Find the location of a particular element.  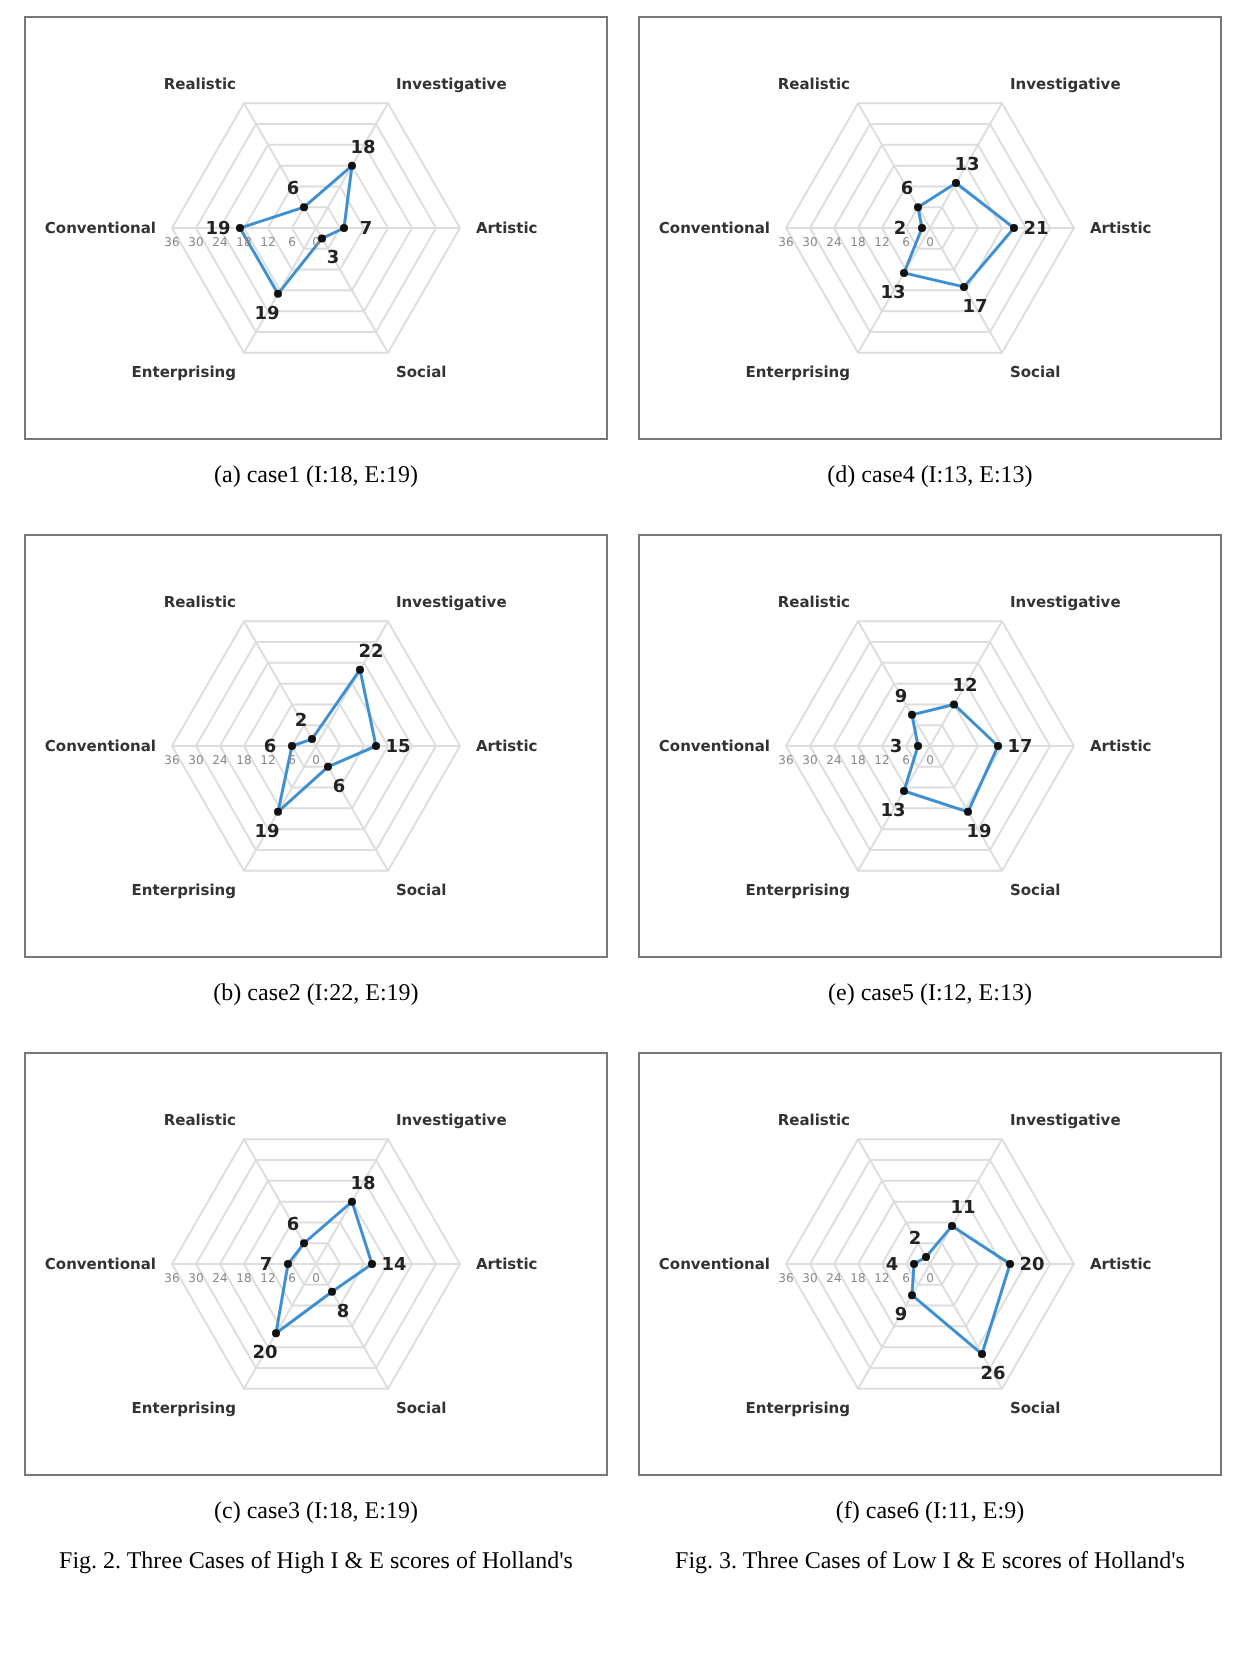

text: (e) case5 (I:12, E:13) is located at coordinates (930, 993).